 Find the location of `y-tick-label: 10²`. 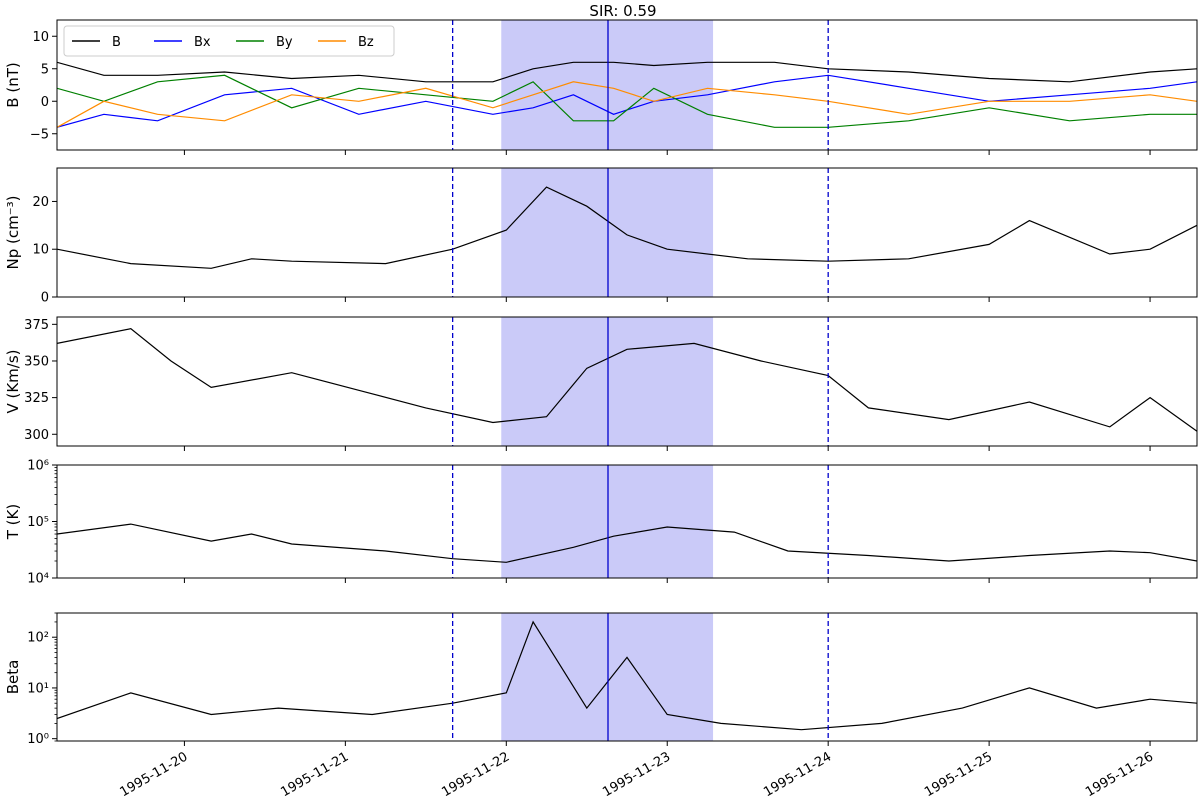

y-tick-label: 10² is located at coordinates (38, 638).